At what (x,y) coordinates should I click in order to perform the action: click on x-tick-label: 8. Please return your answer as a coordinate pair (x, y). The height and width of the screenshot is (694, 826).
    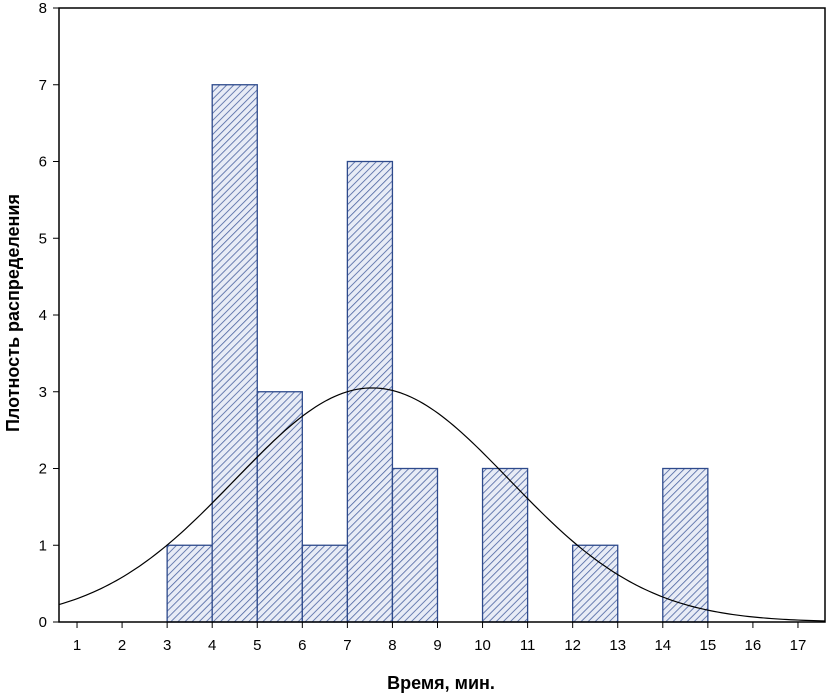
    Looking at the image, I should click on (392, 645).